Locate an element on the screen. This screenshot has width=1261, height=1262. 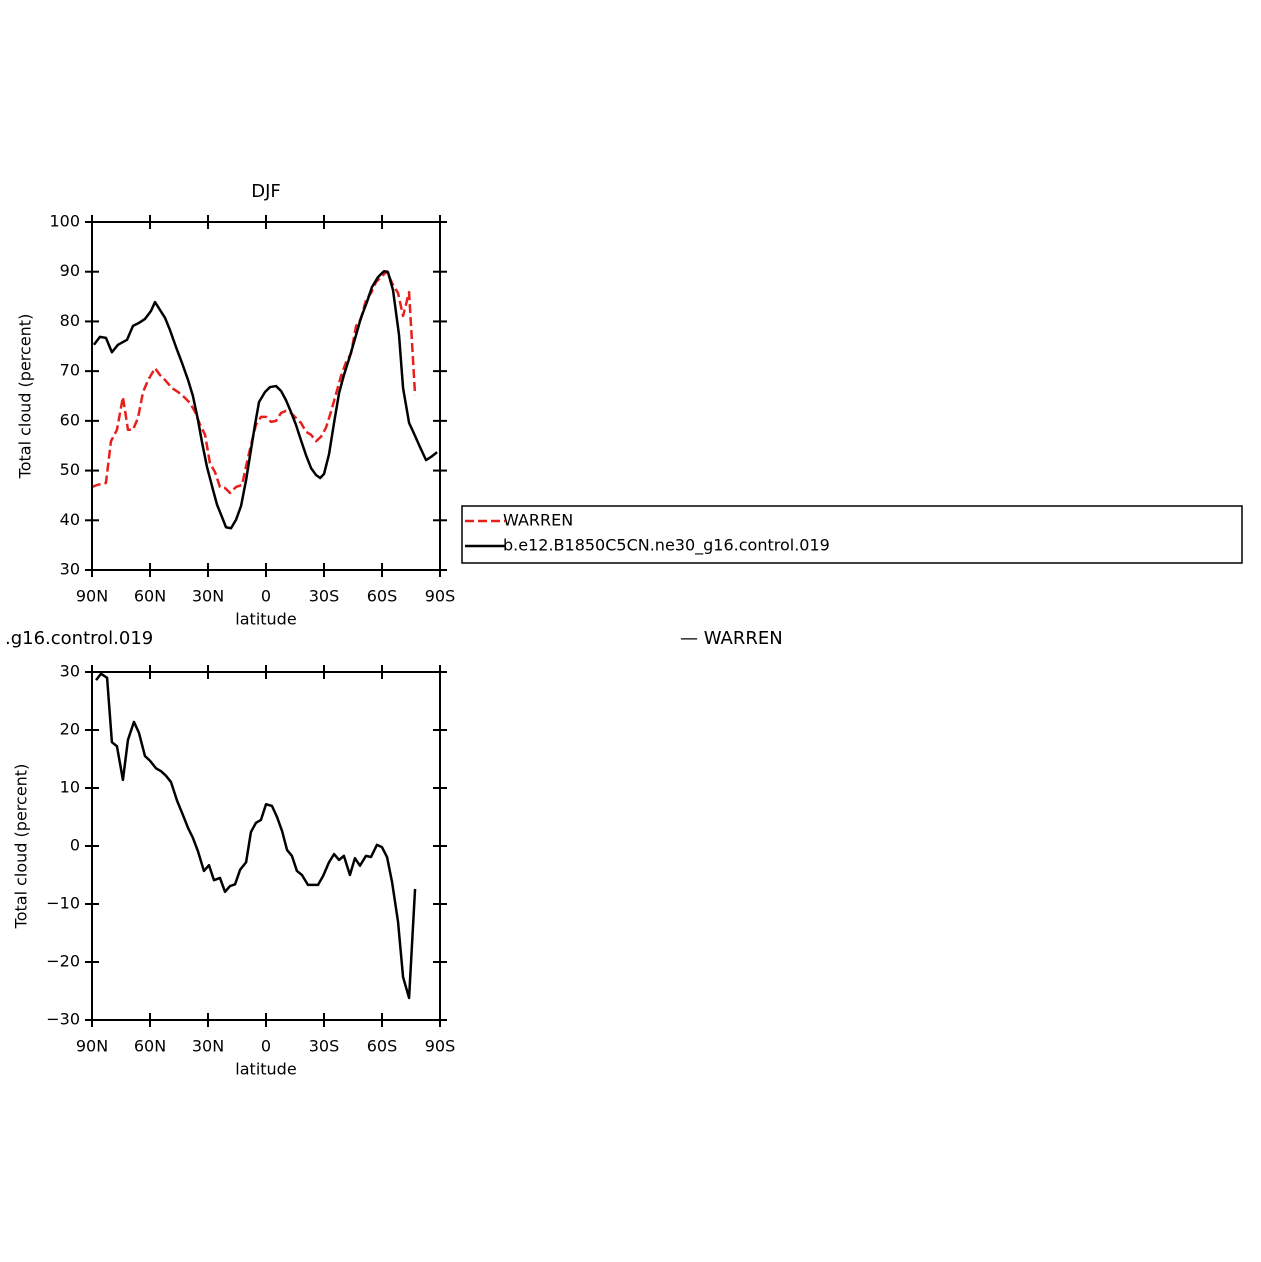
y-tick-label: −30 is located at coordinates (63, 1019).